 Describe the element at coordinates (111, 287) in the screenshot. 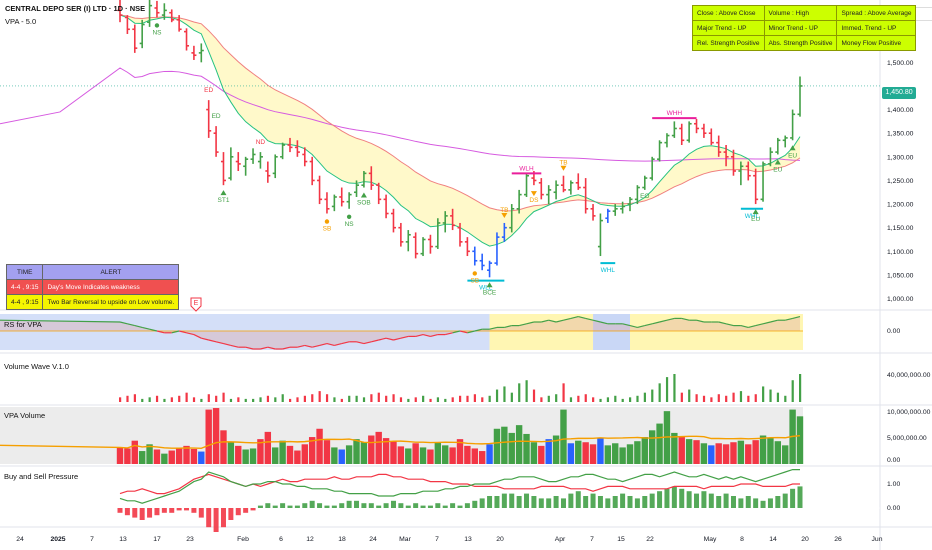

I see `alert-text: Day's Move Indicates weakness` at that location.